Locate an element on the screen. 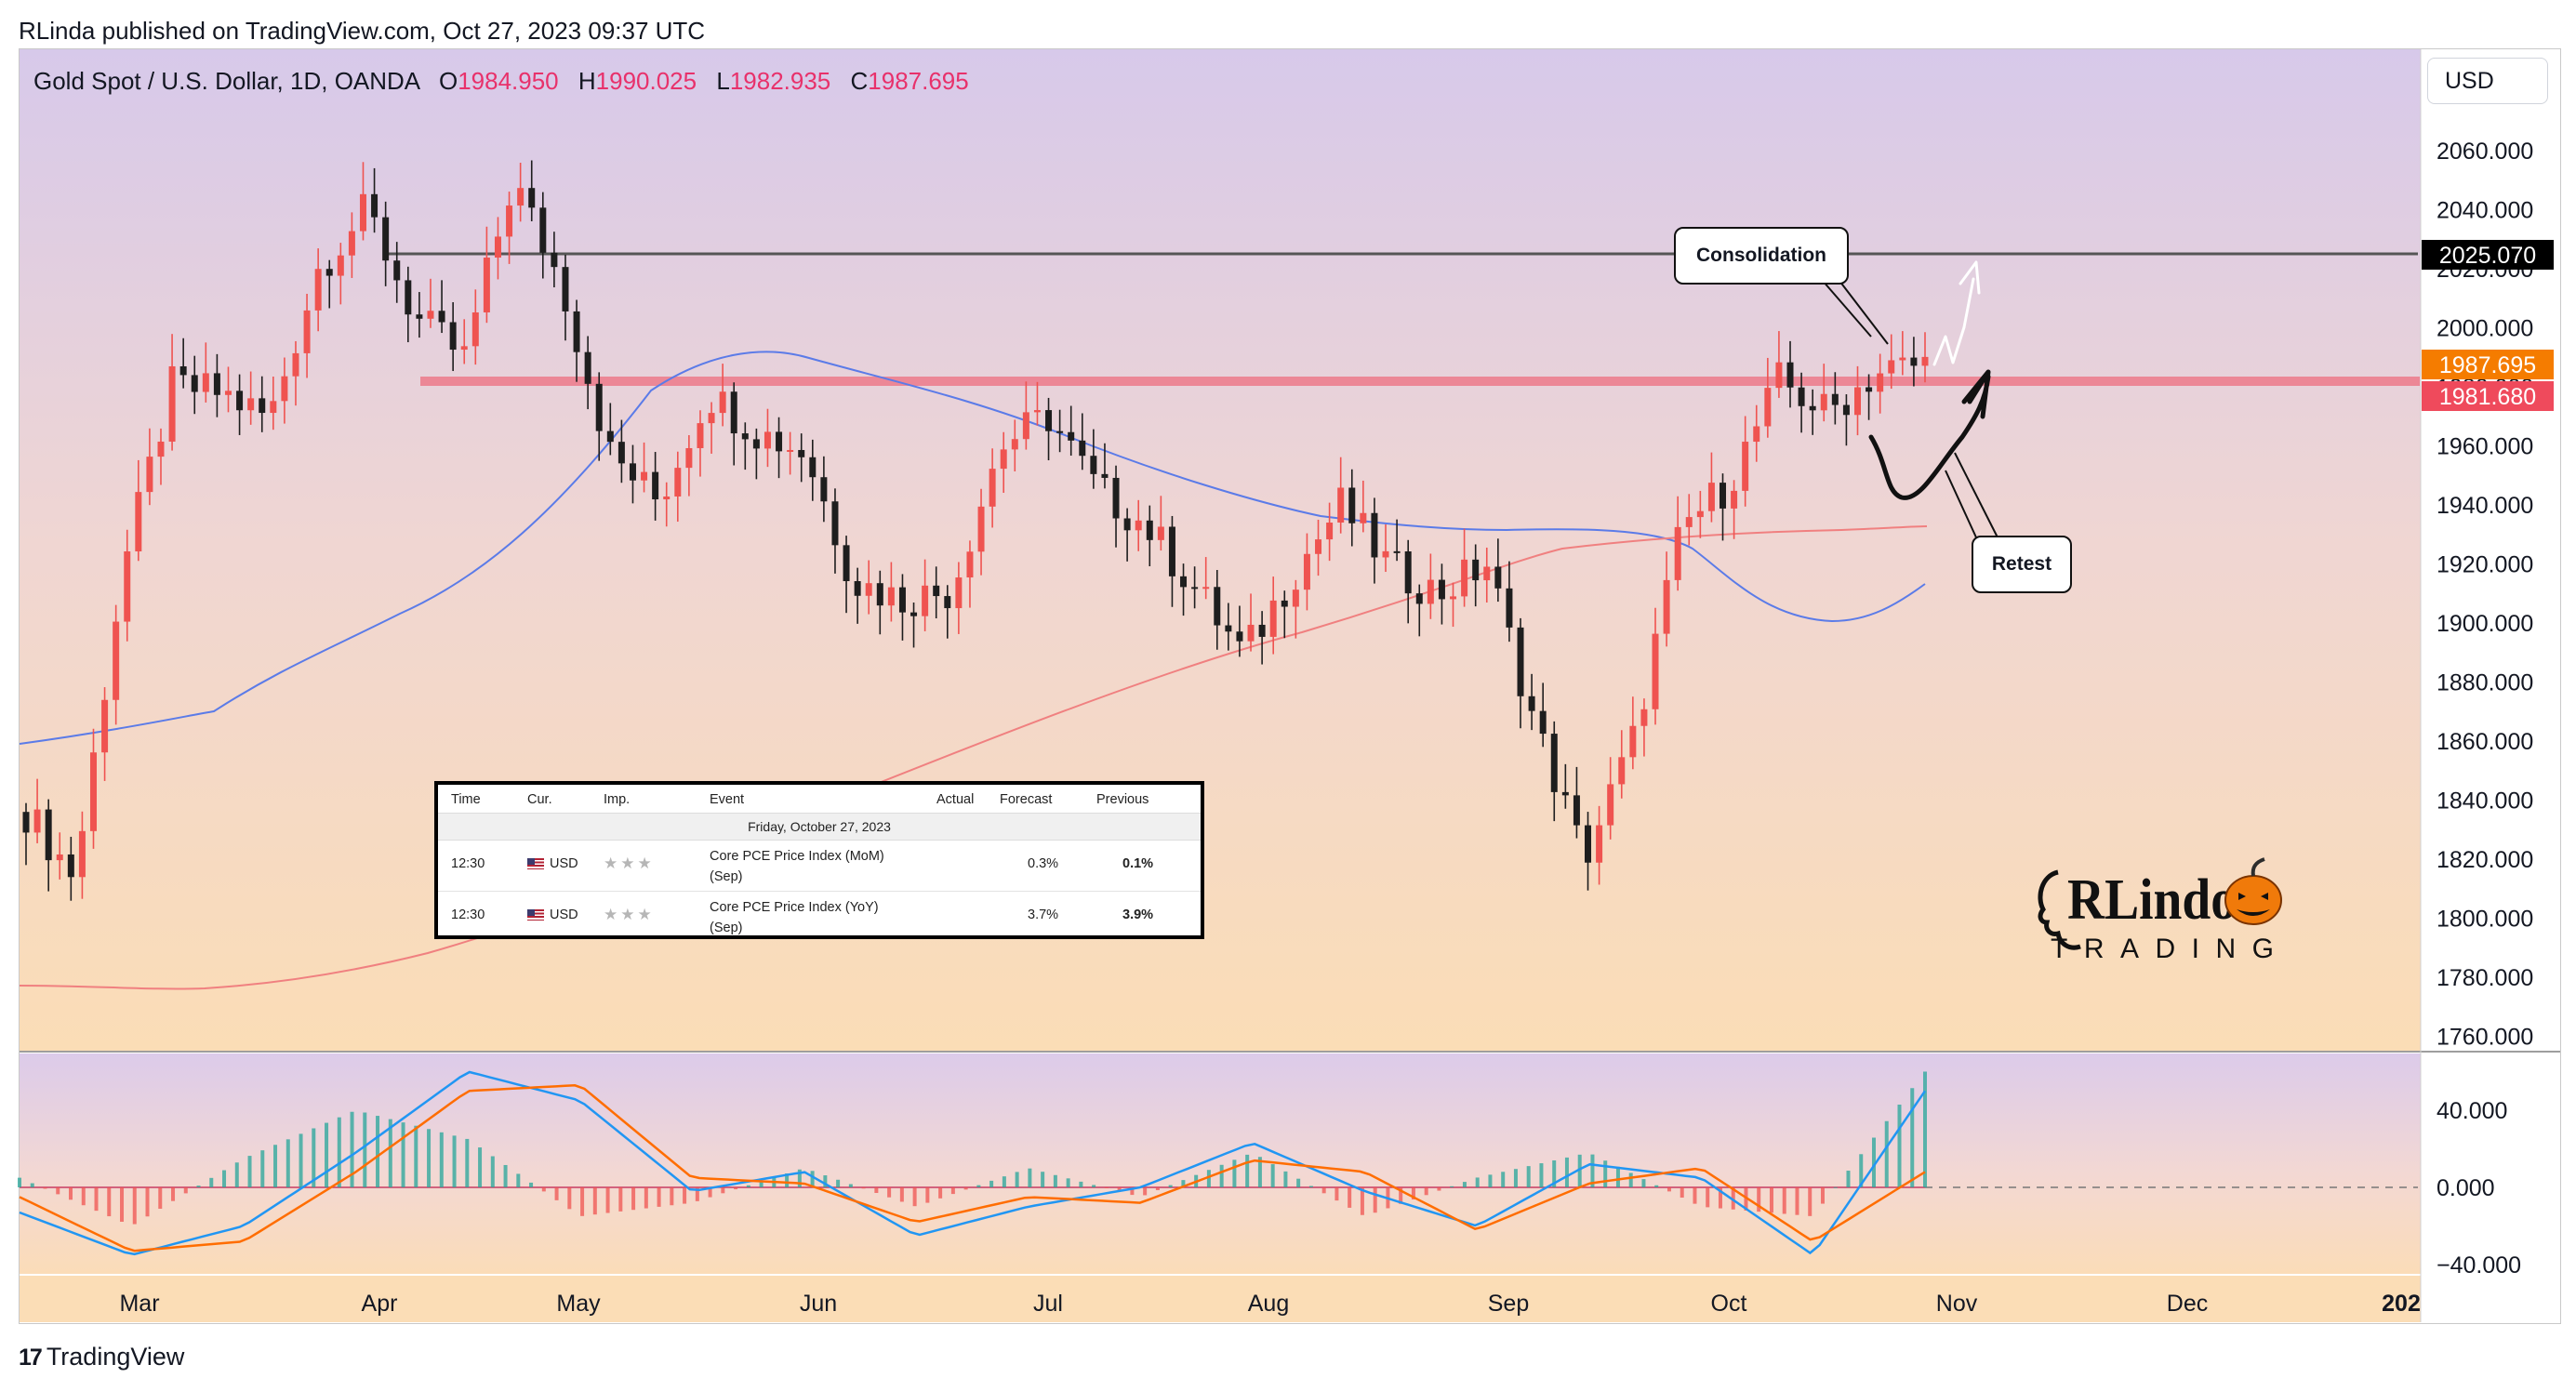  row-event: Core PCE Price Index (MoM) is located at coordinates (797, 856).